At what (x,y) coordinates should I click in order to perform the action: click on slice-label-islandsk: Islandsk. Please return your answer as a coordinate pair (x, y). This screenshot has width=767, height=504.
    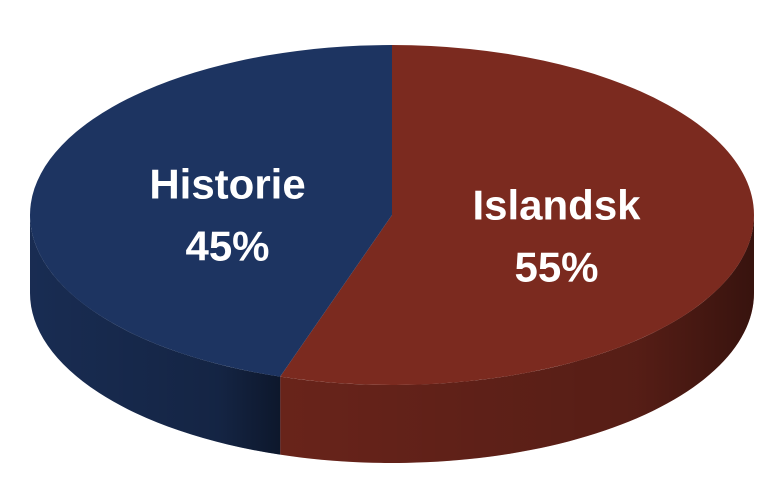
    Looking at the image, I should click on (556, 205).